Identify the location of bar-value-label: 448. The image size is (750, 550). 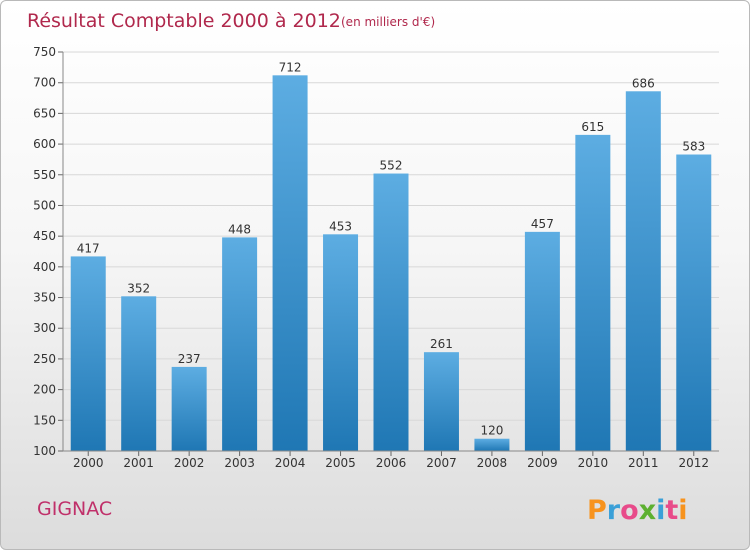
(239, 229).